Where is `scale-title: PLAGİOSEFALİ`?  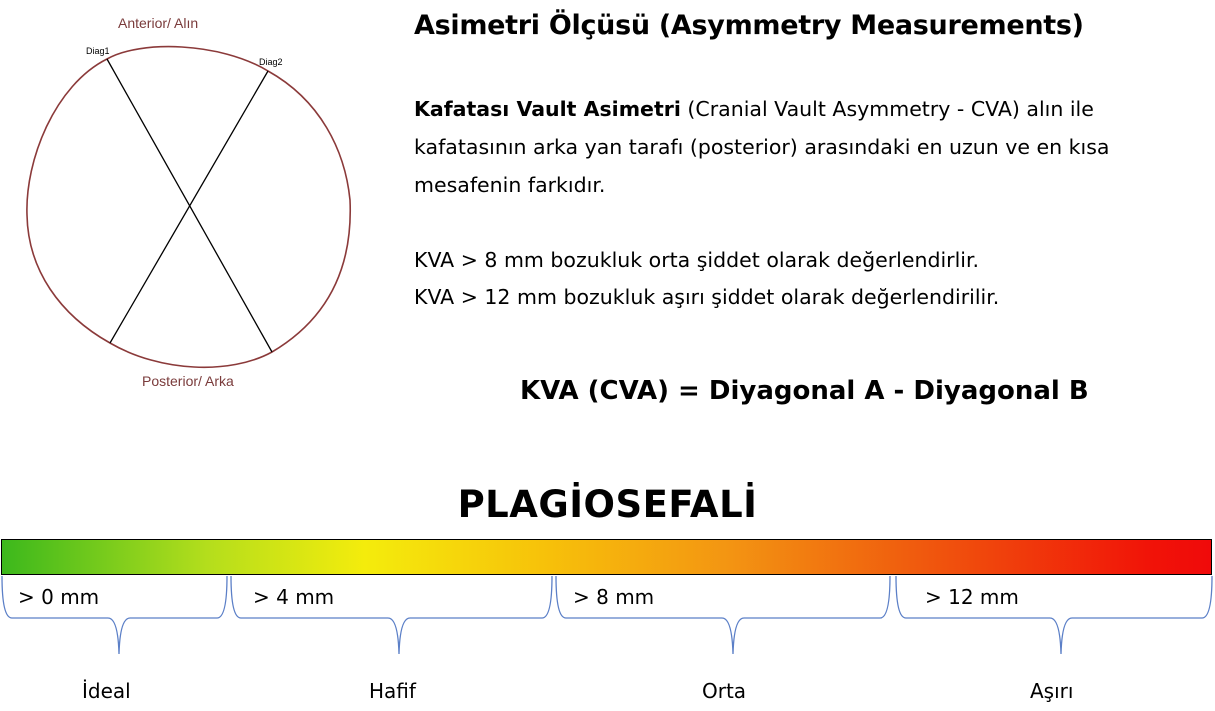
scale-title: PLAGİOSEFALİ is located at coordinates (607, 504).